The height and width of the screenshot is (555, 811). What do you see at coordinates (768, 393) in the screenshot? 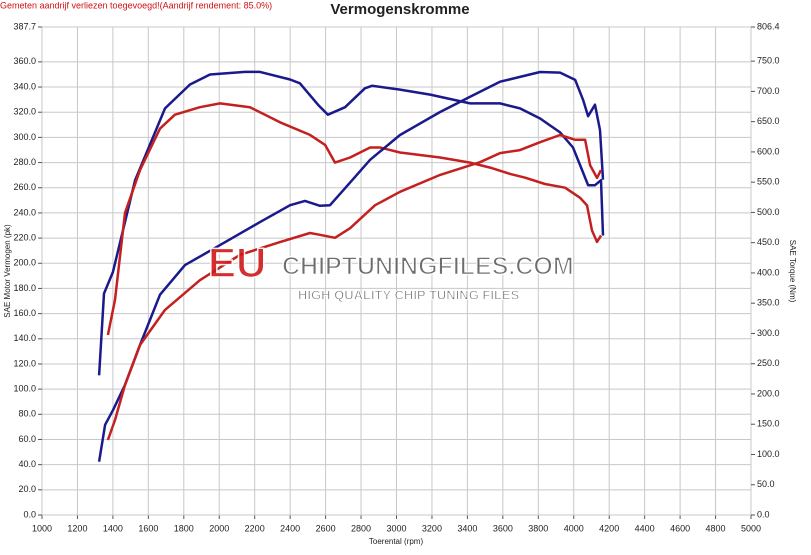
I see `y2-tick-label: 200.0` at bounding box center [768, 393].